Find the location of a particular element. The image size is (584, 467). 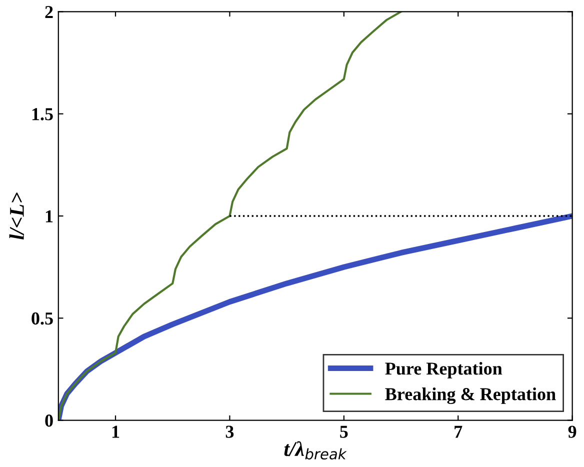

y-tick-label: 2 is located at coordinates (49, 12).